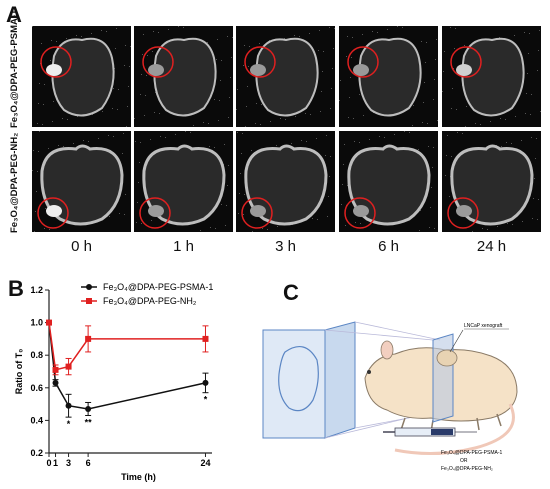 The image size is (550, 489). What do you see at coordinates (88, 463) in the screenshot?
I see `x-tick-label: 6` at bounding box center [88, 463].